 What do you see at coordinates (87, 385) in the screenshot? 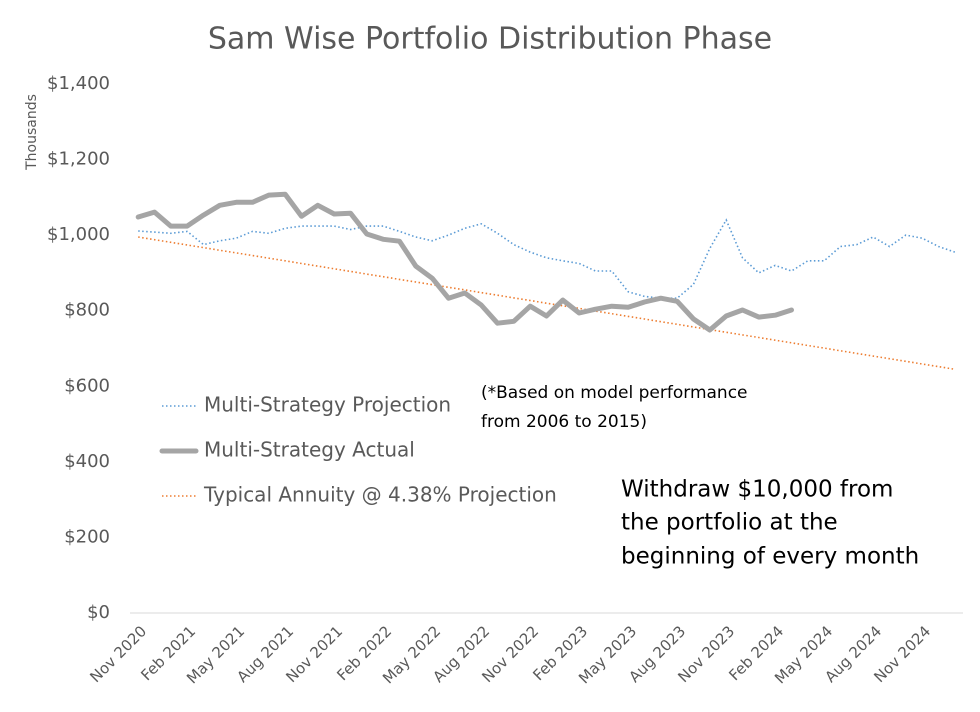
I see `y-tick-label: $600` at bounding box center [87, 385].